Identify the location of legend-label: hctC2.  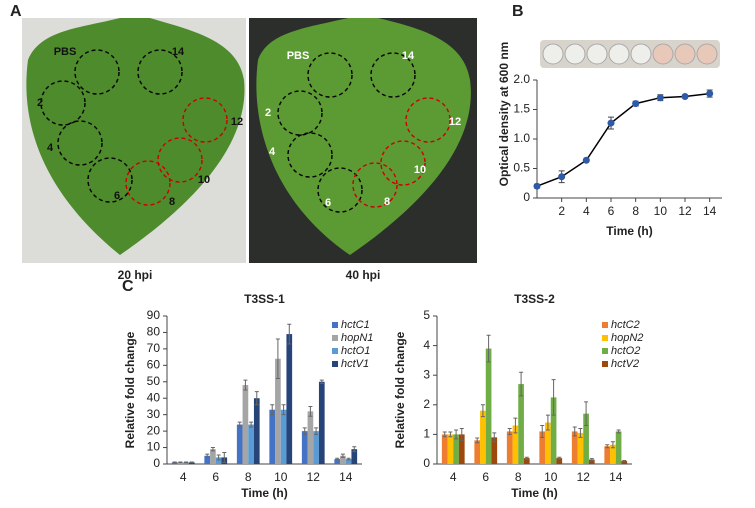
(625, 325).